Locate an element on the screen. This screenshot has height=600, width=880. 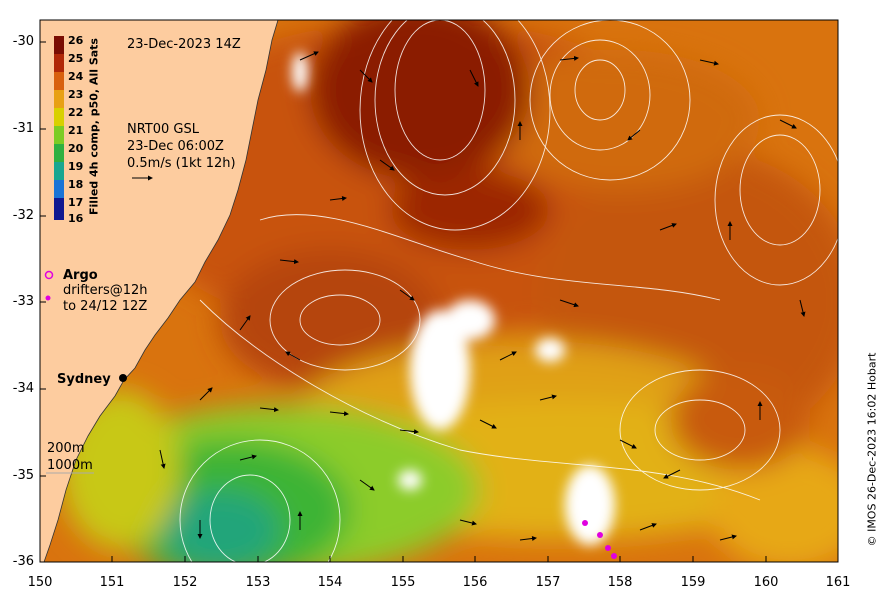
drifters-legend-label: drifters@12h is located at coordinates (105, 290).